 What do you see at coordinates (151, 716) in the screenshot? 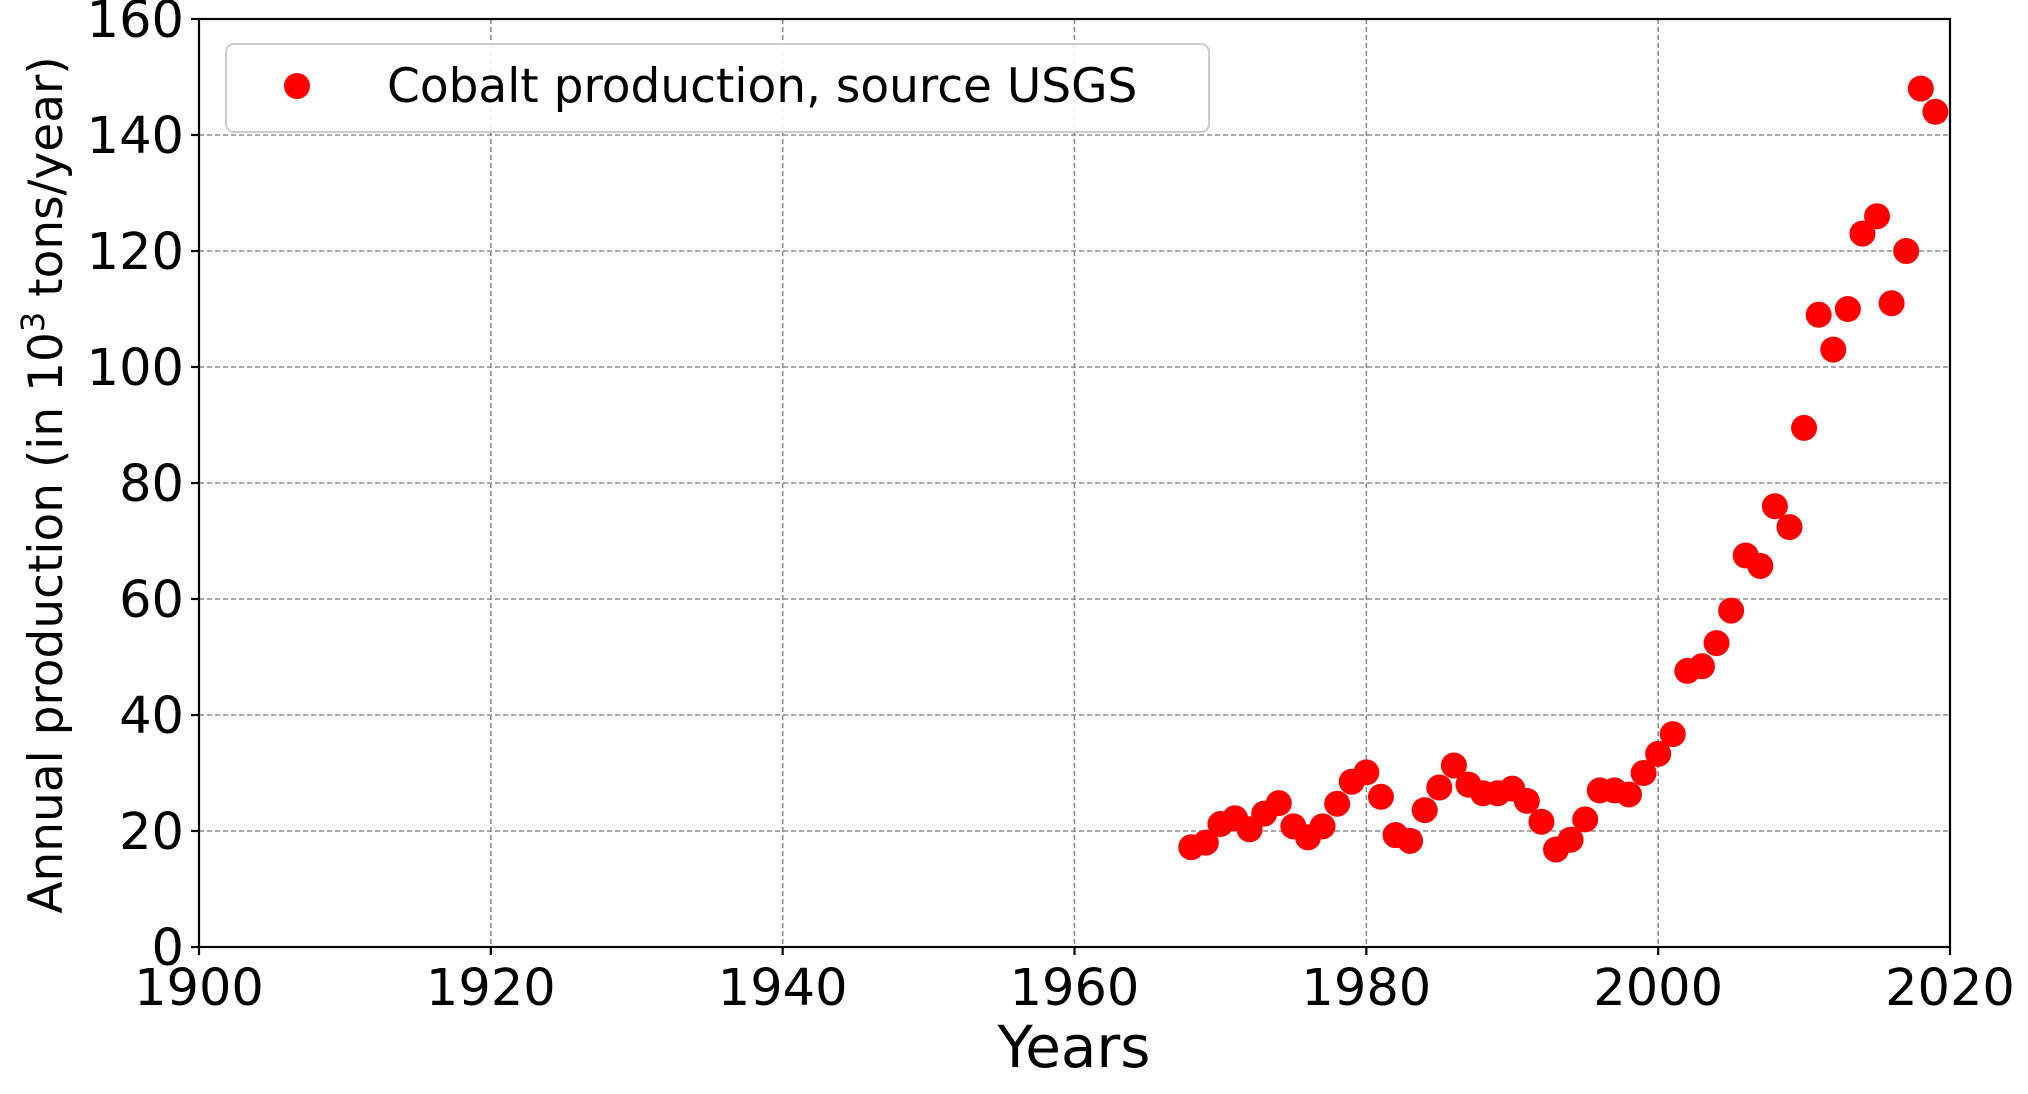
I see `y-tick-label: 40` at bounding box center [151, 716].